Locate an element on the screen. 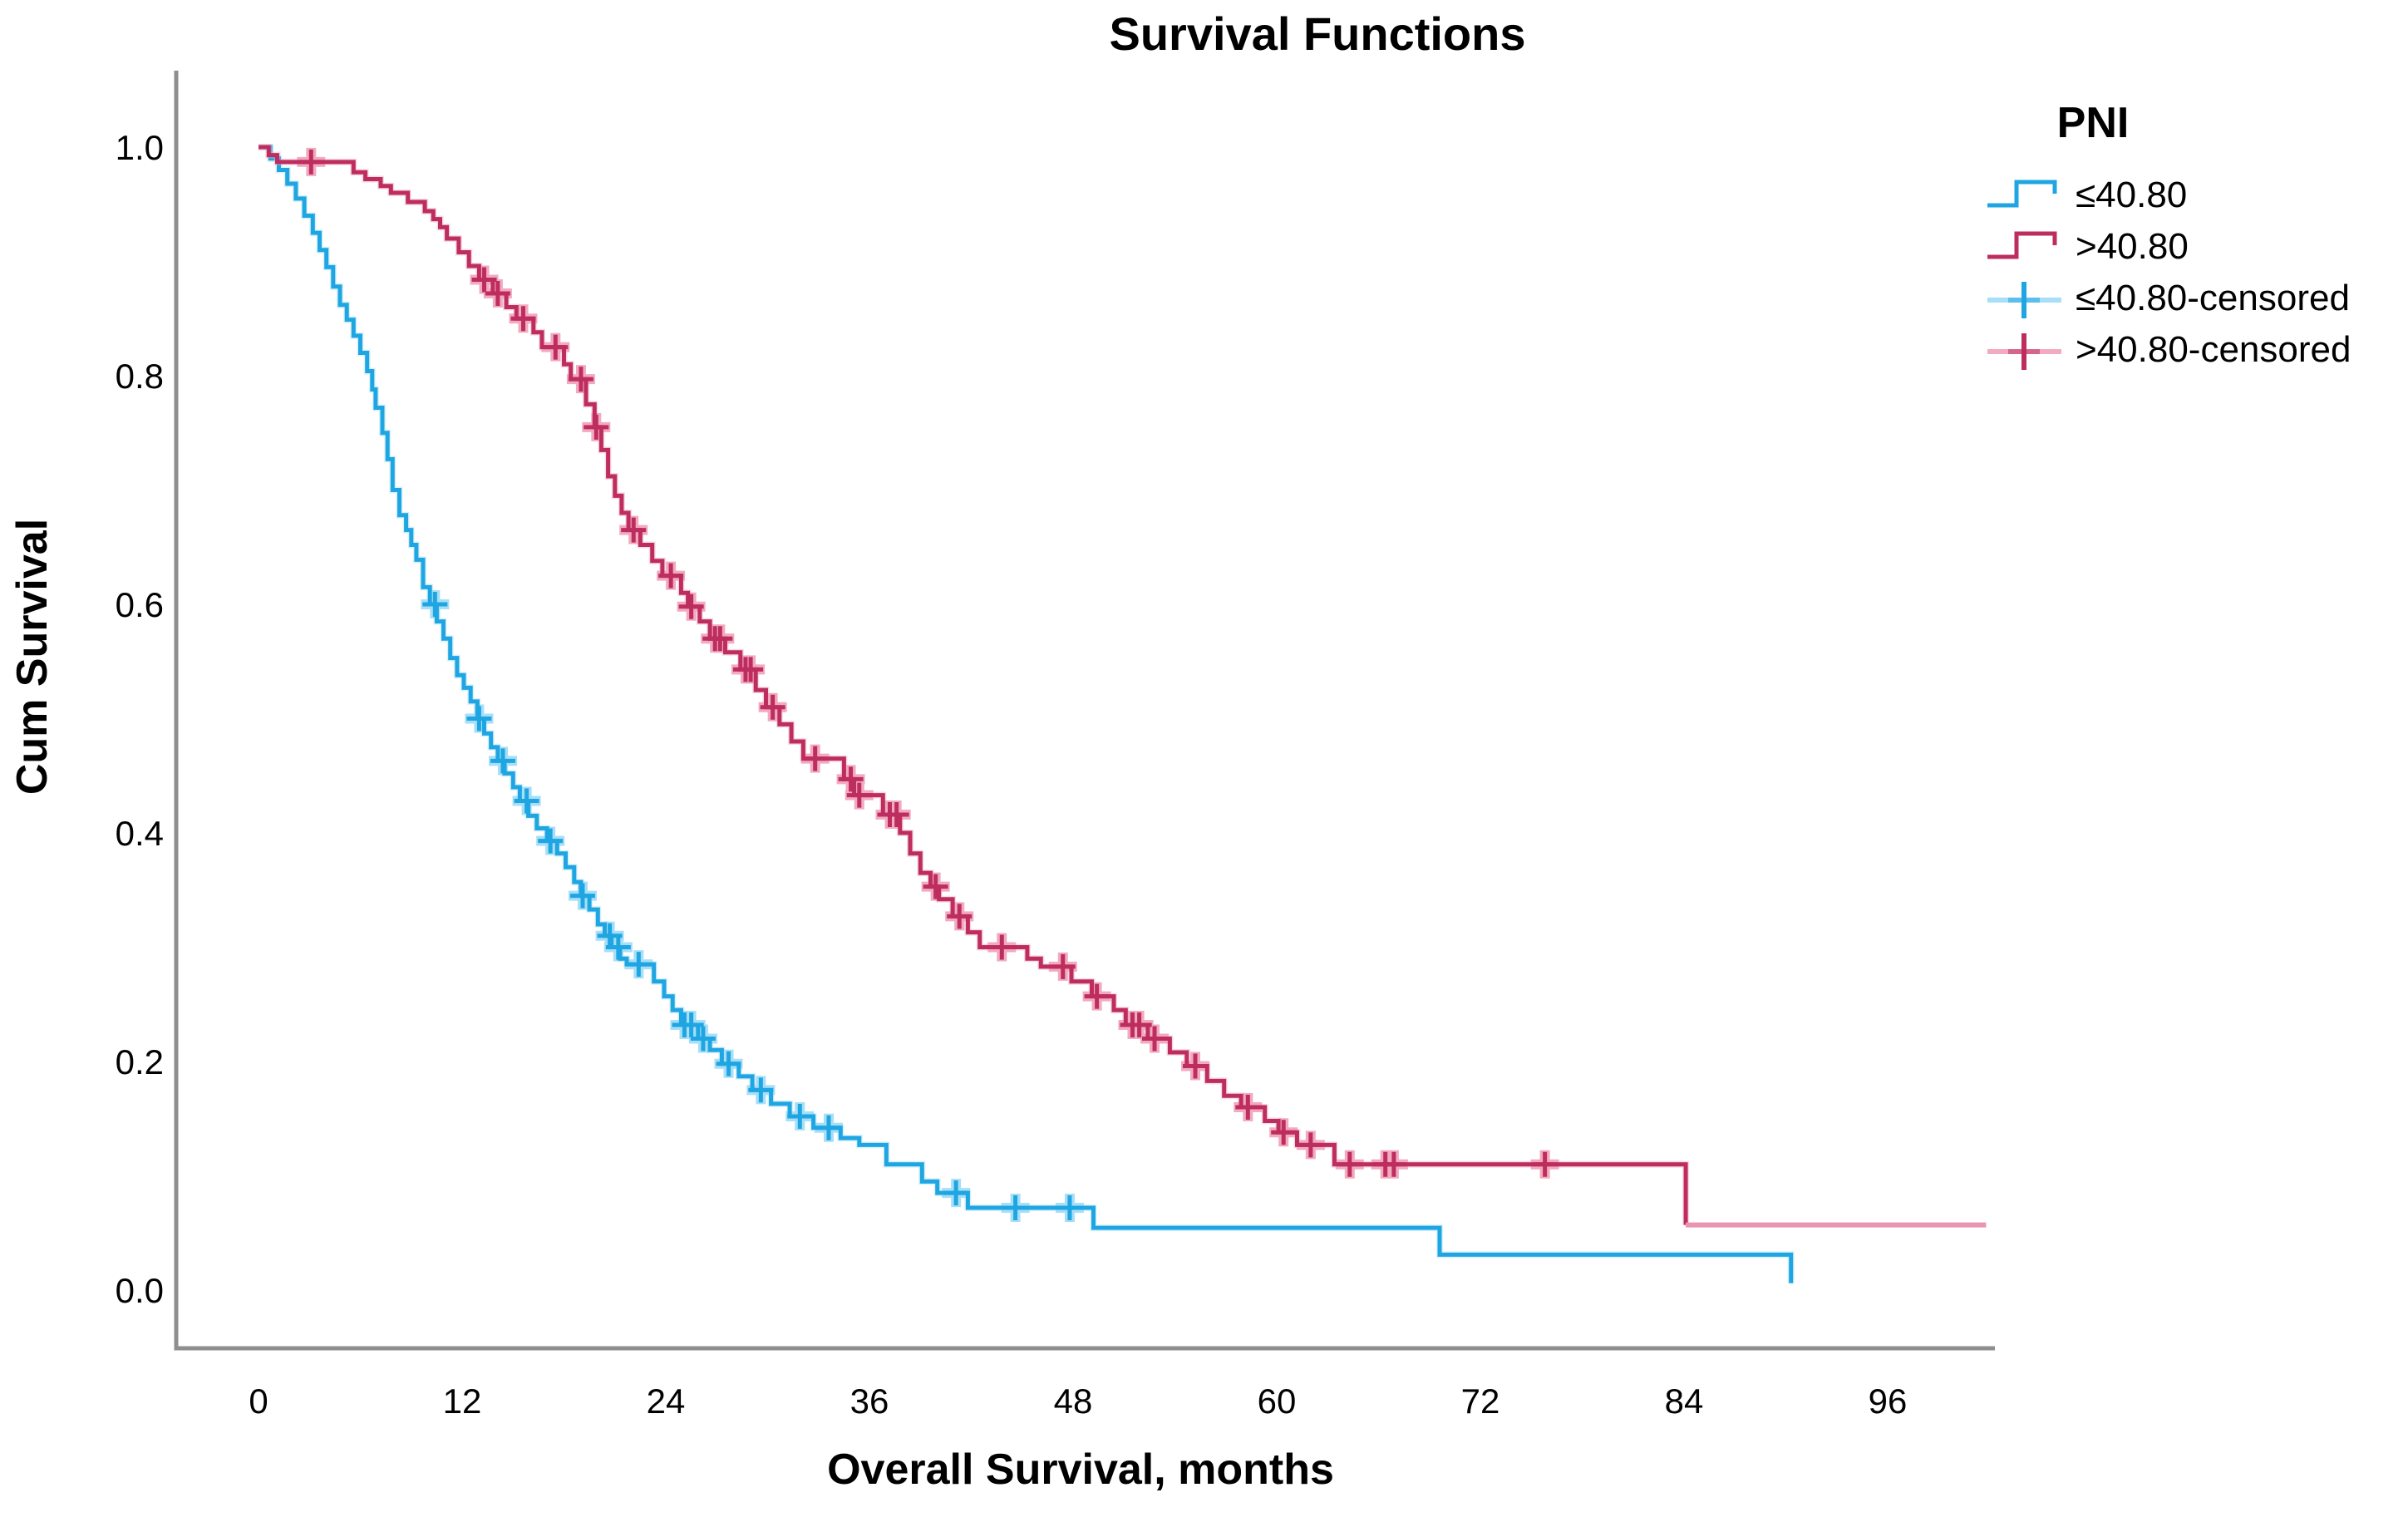 The height and width of the screenshot is (1522, 2408). x-tick-label: 12 is located at coordinates (462, 1402).